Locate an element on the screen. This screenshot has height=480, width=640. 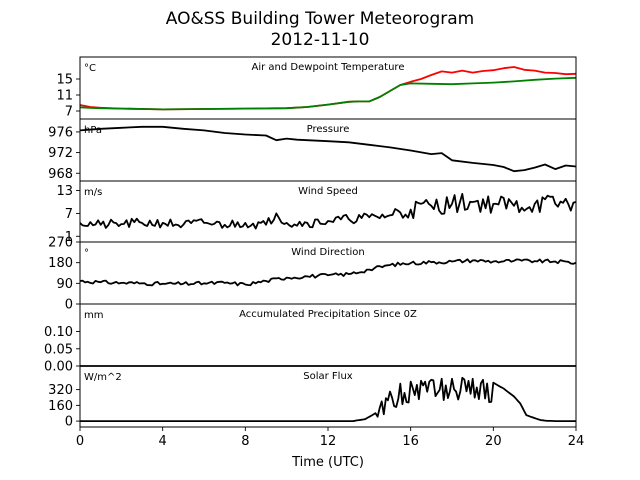
x-tick-label: 16 is located at coordinates (410, 441).